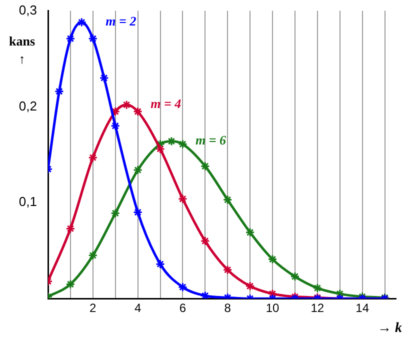 This screenshot has width=404, height=337. I want to click on x-axis-title: → k, so click(390, 328).